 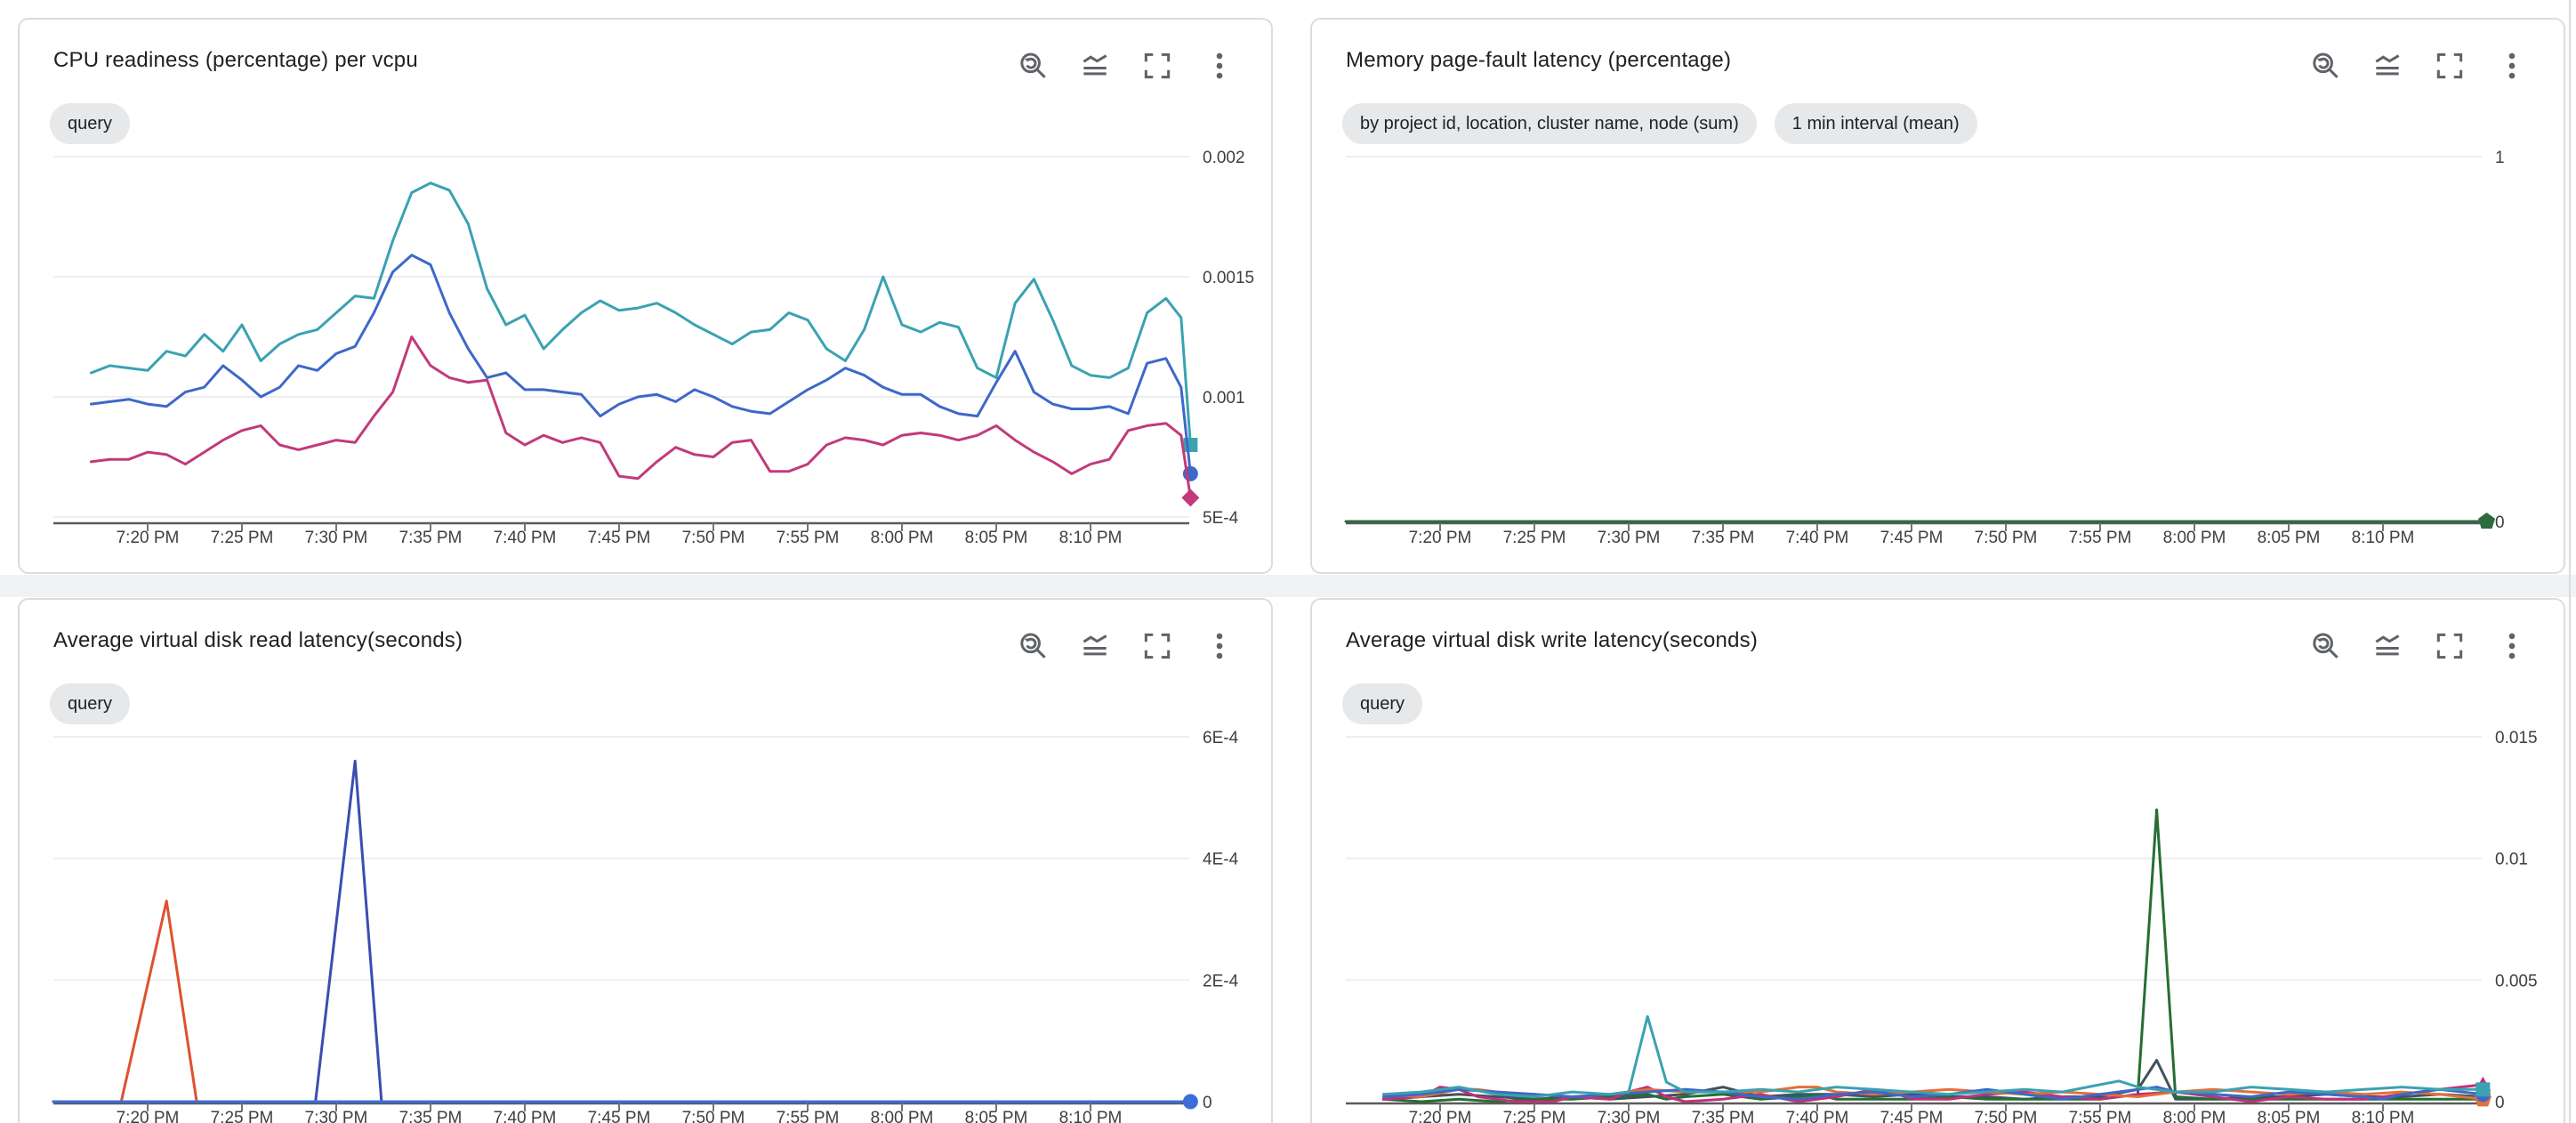 What do you see at coordinates (2516, 738) in the screenshot?
I see `y-tick-label: 0.015` at bounding box center [2516, 738].